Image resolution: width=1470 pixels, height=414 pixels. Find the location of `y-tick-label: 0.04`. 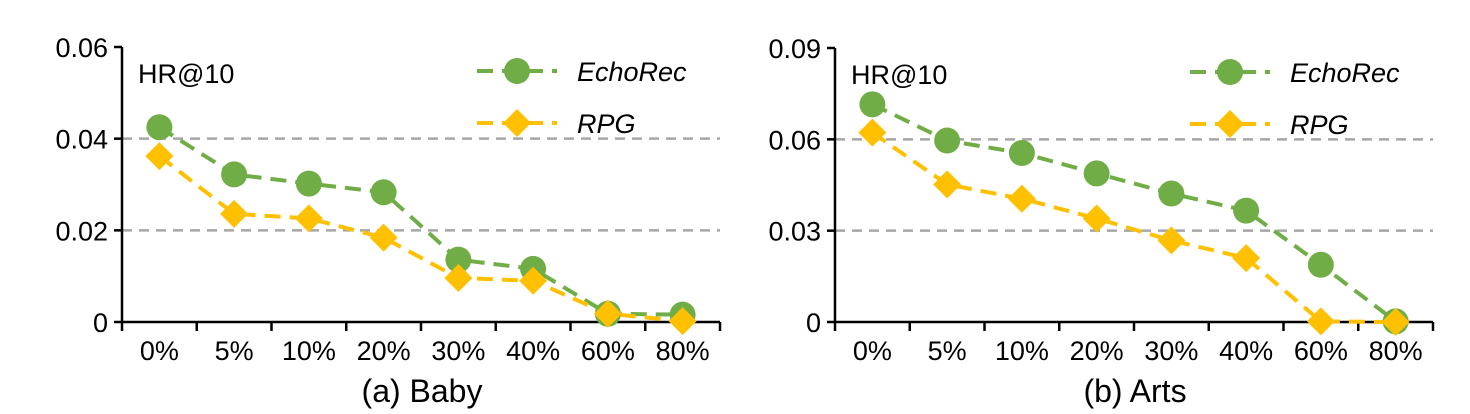

y-tick-label: 0.04 is located at coordinates (81, 140).